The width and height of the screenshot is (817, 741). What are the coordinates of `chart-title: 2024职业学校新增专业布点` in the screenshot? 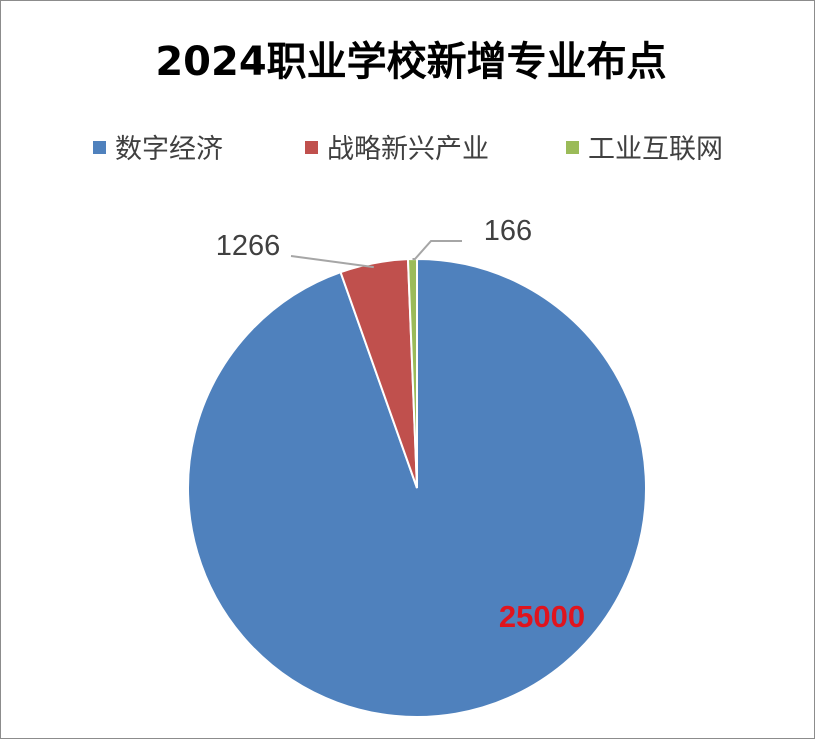 It's located at (410, 62).